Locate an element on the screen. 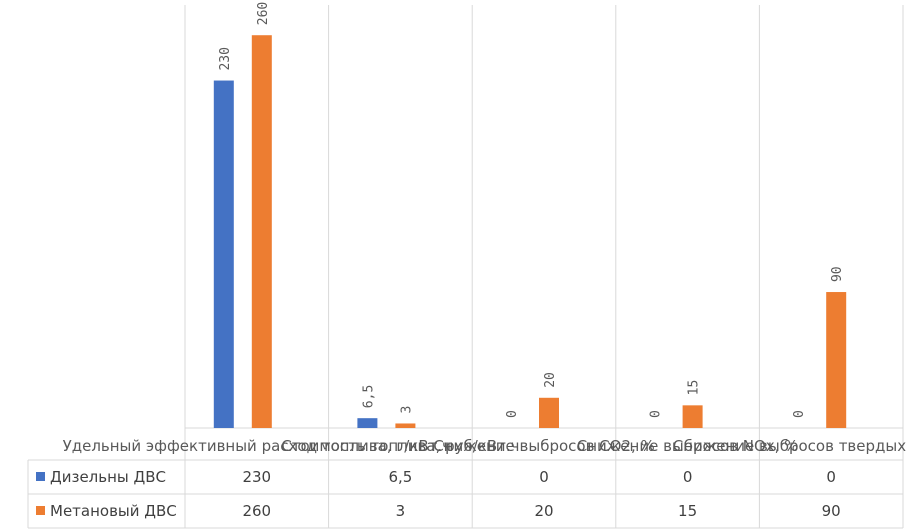 The height and width of the screenshot is (531, 906). legend-label: Дизельны ДВС is located at coordinates (108, 477).